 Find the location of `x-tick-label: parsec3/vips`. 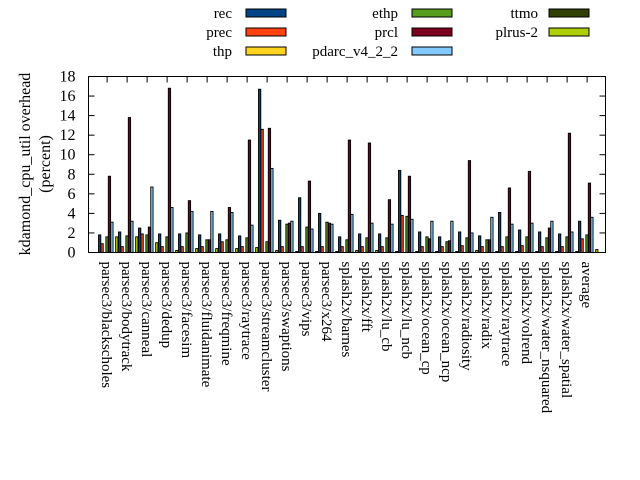

x-tick-label: parsec3/vips is located at coordinates (306, 299).